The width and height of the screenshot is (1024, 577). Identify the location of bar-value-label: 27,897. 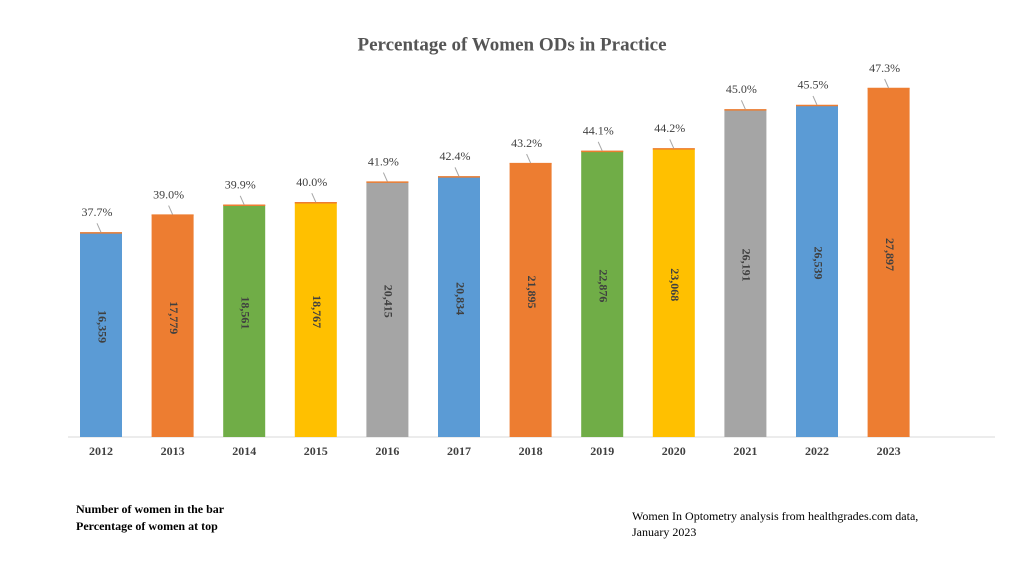
(890, 254).